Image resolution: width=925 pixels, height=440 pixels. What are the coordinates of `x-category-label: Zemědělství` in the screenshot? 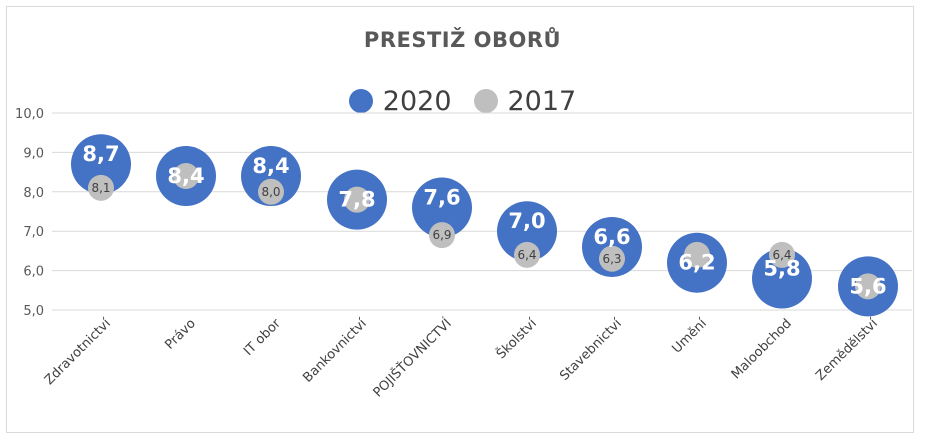 It's located at (847, 350).